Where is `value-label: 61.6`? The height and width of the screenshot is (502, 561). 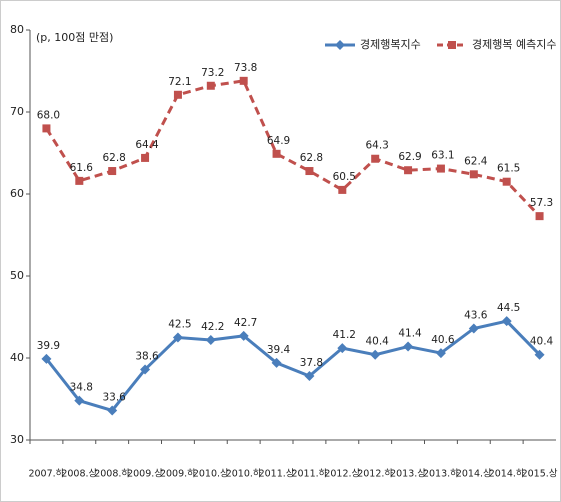 value-label: 61.6 is located at coordinates (82, 168).